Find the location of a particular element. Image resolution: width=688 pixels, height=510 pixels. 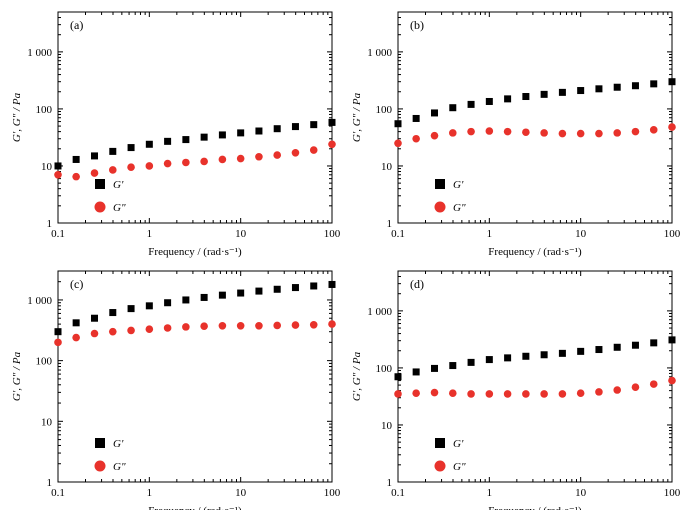

x-tick-label: 1 is located at coordinates (150, 234).